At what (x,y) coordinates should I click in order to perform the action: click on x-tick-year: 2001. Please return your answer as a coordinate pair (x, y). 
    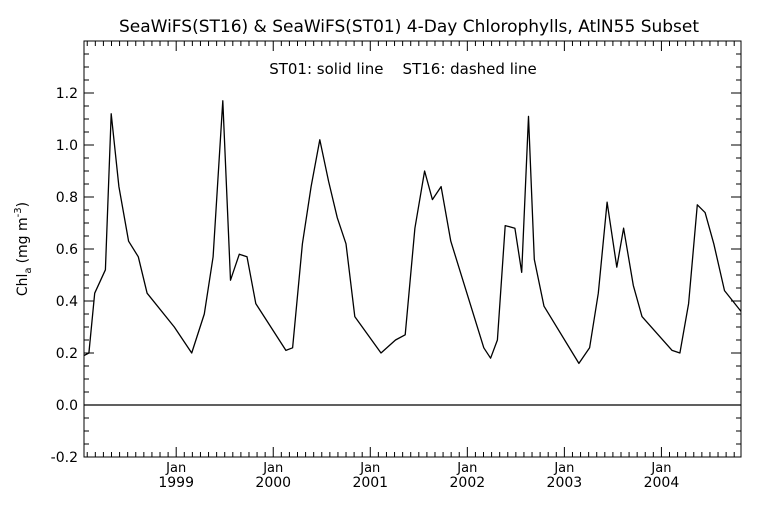
    Looking at the image, I should click on (370, 483).